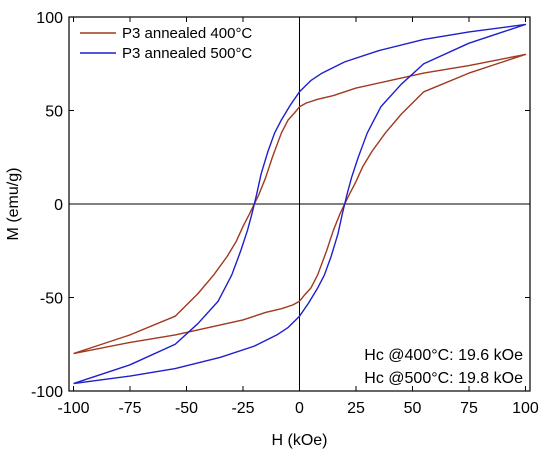  What do you see at coordinates (299, 408) in the screenshot?
I see `x-tick-label: 0` at bounding box center [299, 408].